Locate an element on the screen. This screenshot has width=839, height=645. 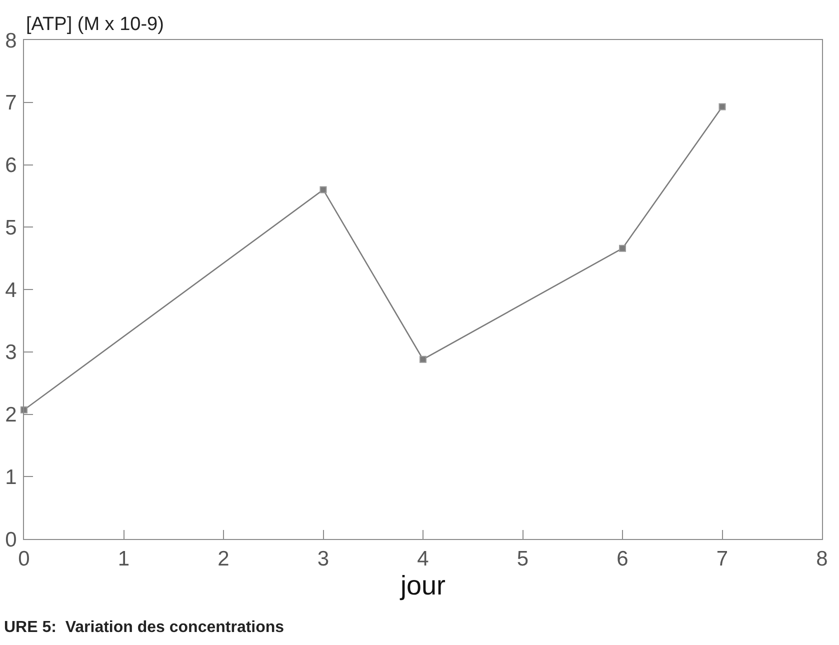
x-tick-label: 5 is located at coordinates (522, 558).